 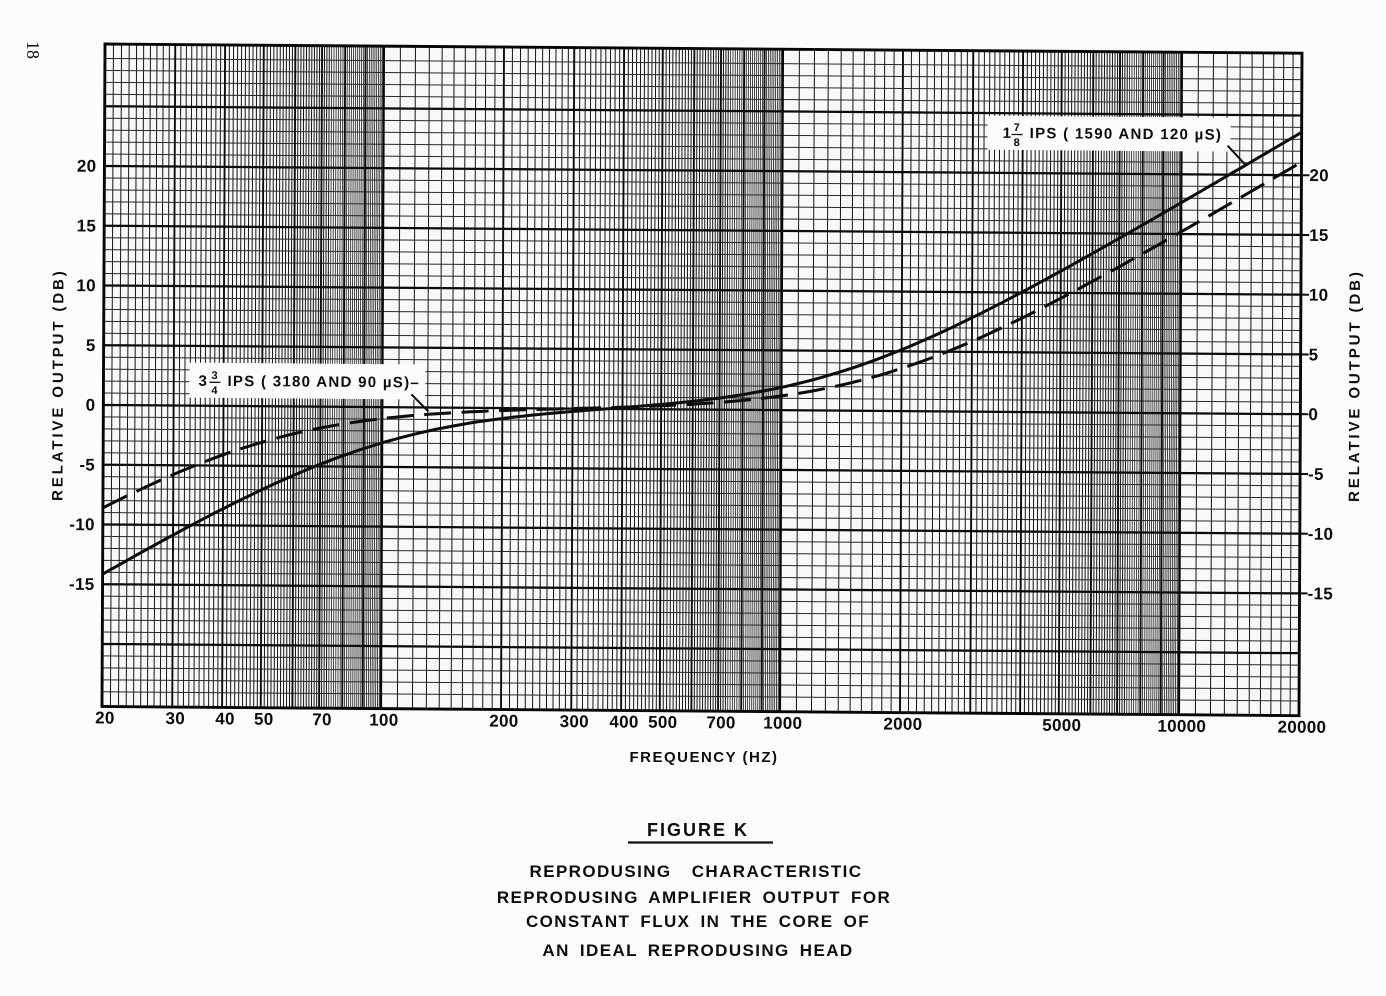 What do you see at coordinates (323, 382) in the screenshot?
I see `svg-text: IPS ( 3180 AND 90 µS)–` at bounding box center [323, 382].